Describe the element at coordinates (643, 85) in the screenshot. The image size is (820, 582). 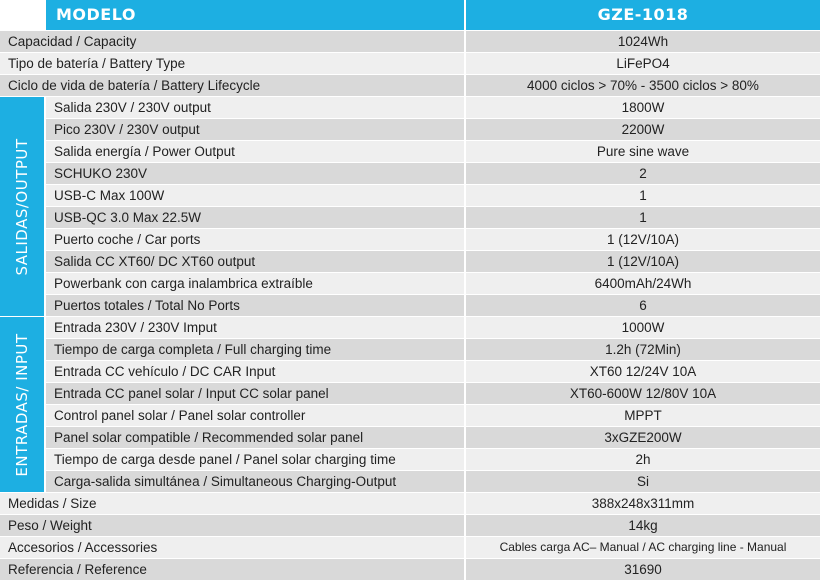
I see `spec-value: 4000 ciclos > 70% - 3500 ciclos > 80%` at that location.